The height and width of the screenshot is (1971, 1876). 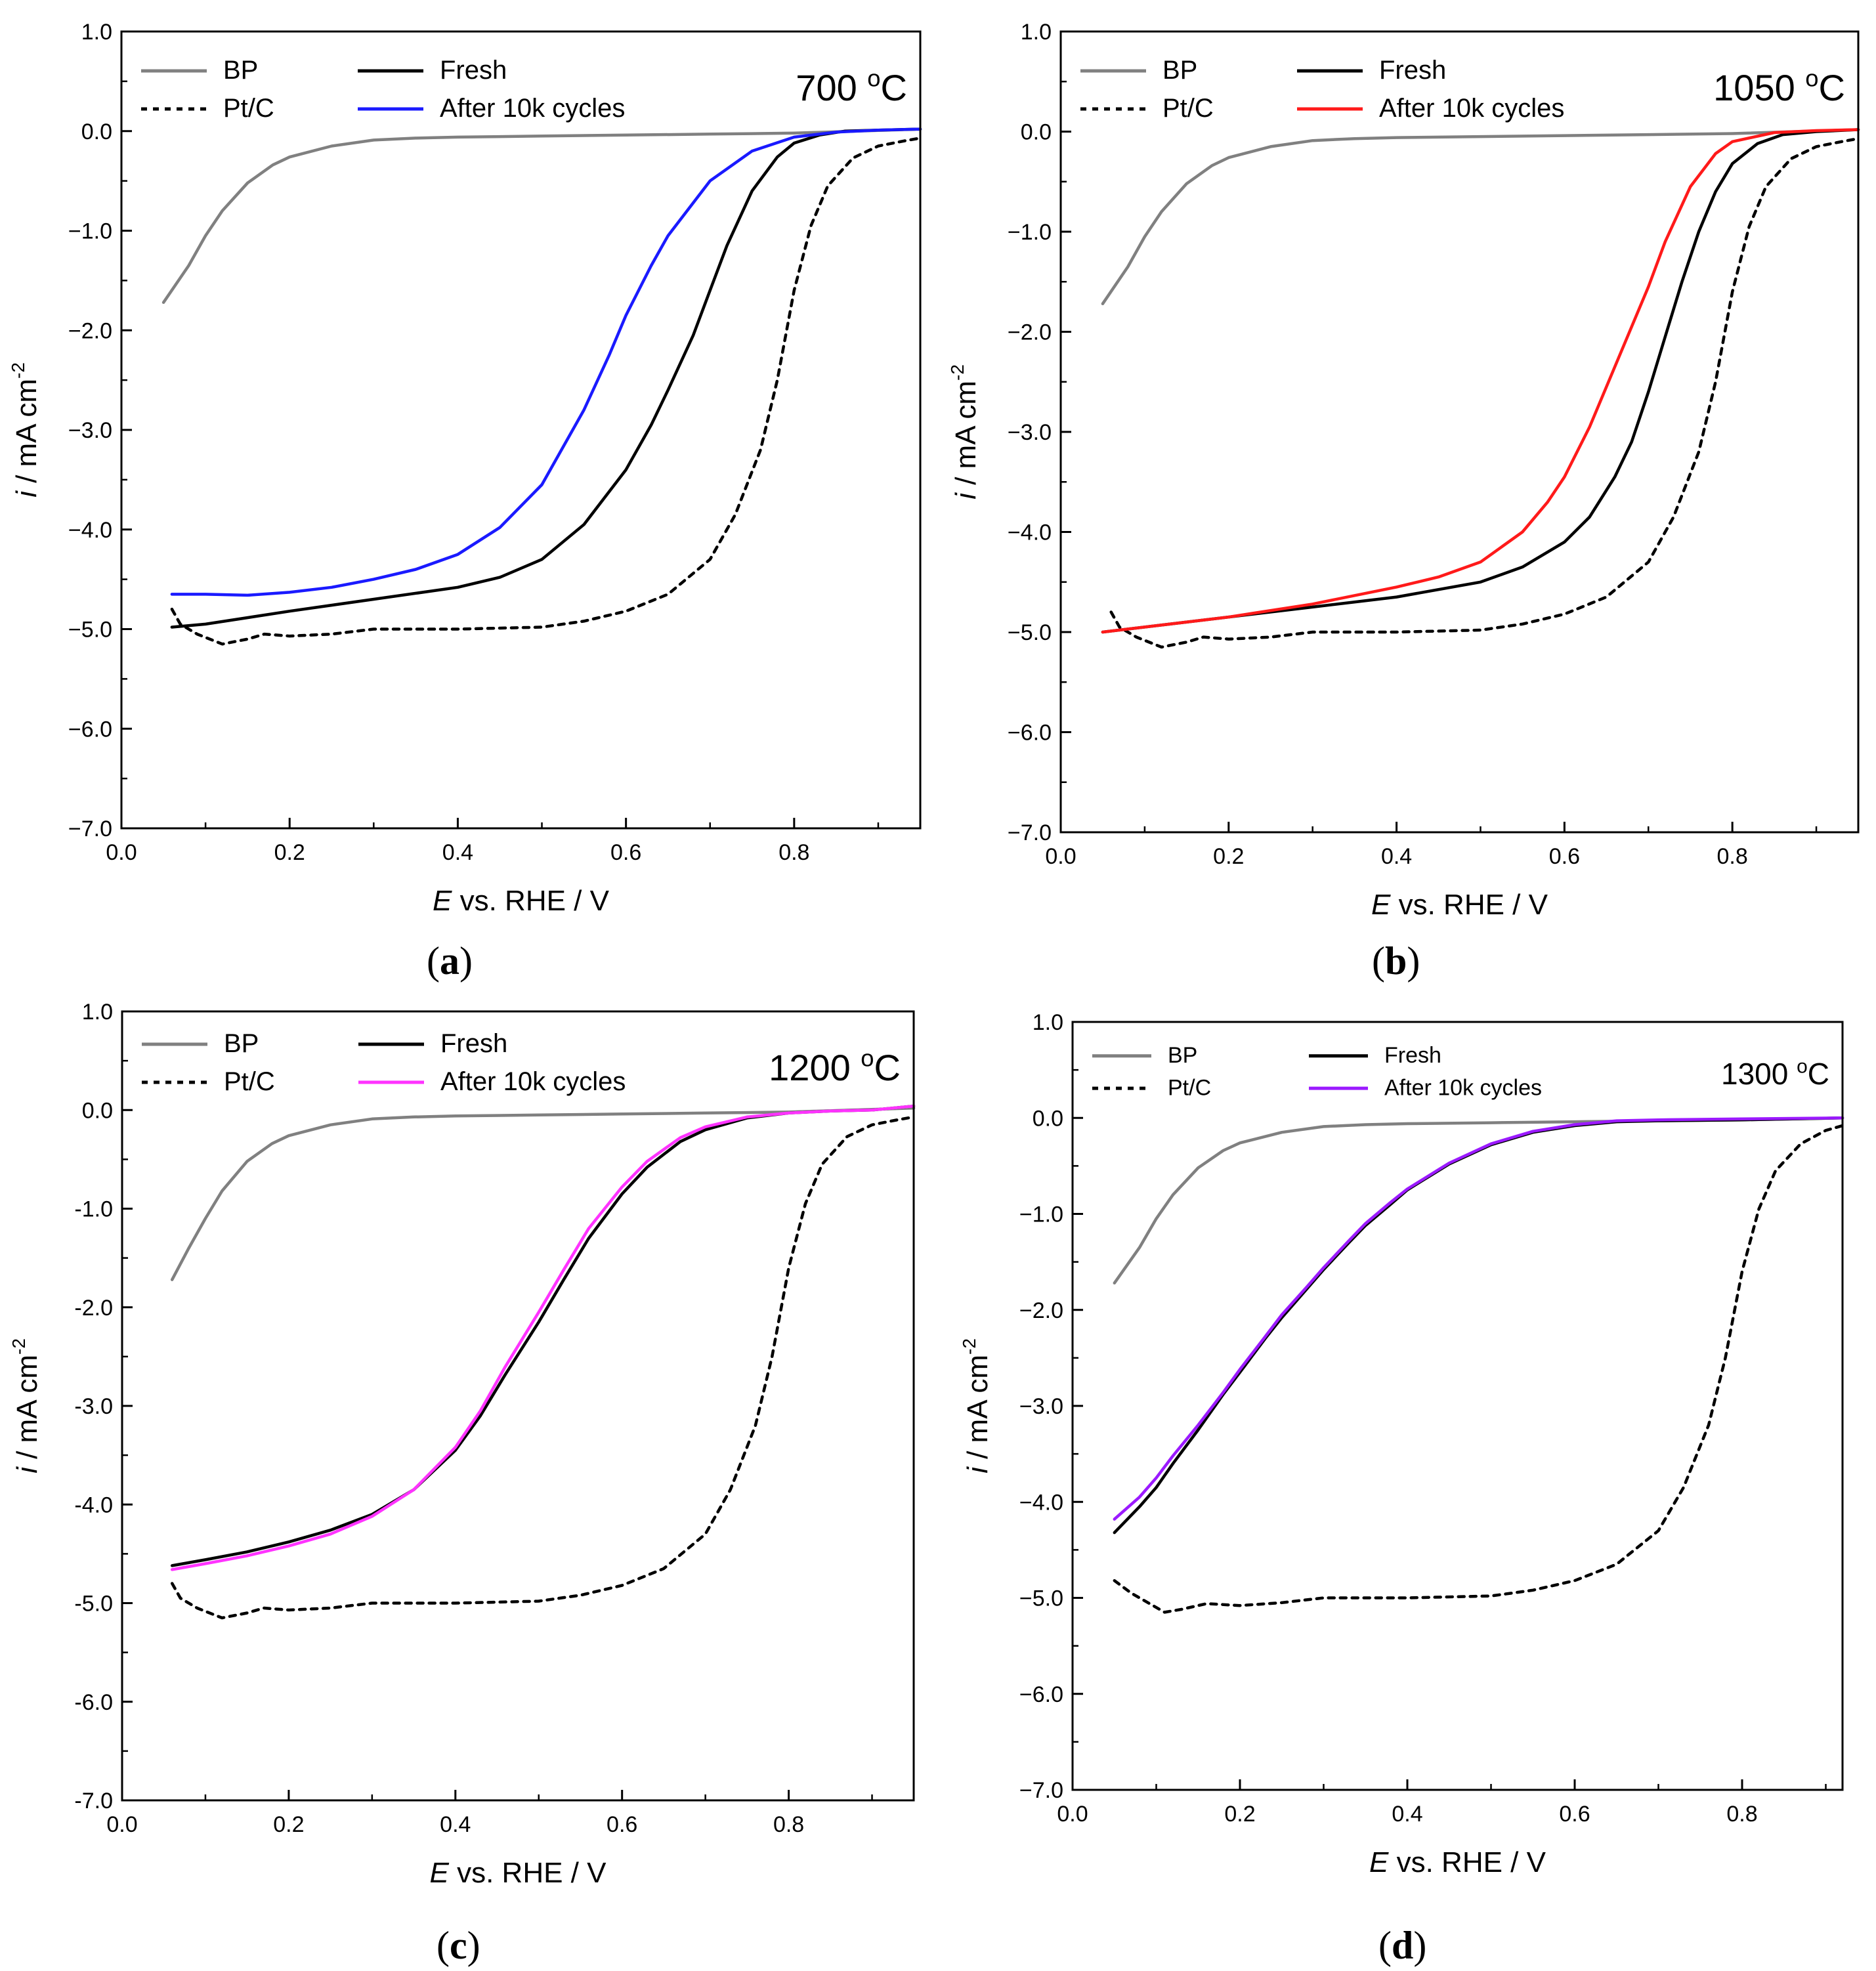 I want to click on y-tick-label: −7.0, so click(x=90, y=828).